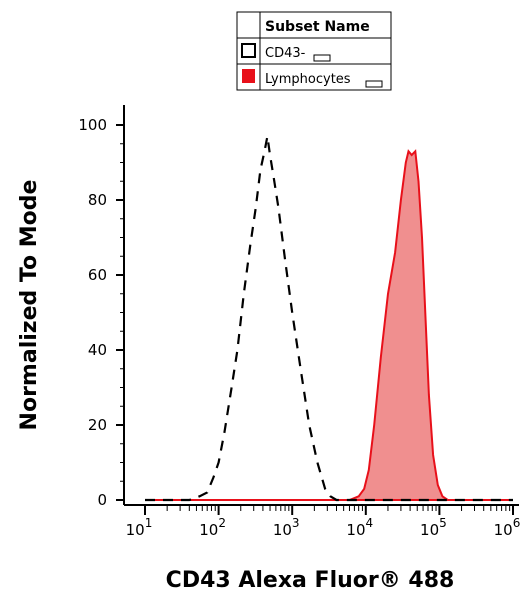 The image size is (529, 600). What do you see at coordinates (285, 53) in the screenshot?
I see `legend-label-cd43-neg: CD43-` at bounding box center [285, 53].